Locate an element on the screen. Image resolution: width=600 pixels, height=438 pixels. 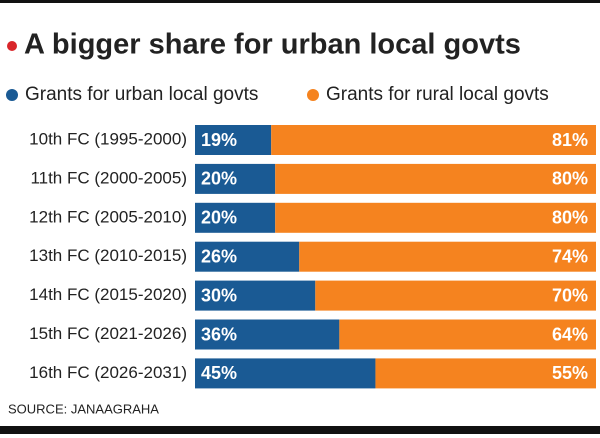
legend-label: Grants for urban local govts is located at coordinates (141, 94).